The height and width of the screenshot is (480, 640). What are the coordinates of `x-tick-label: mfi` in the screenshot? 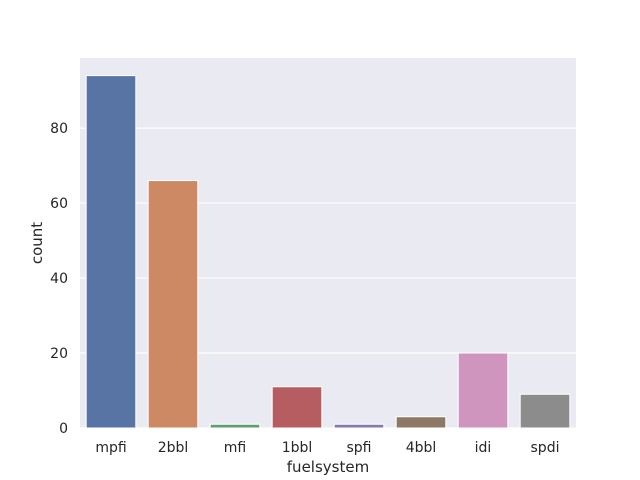 It's located at (235, 448).